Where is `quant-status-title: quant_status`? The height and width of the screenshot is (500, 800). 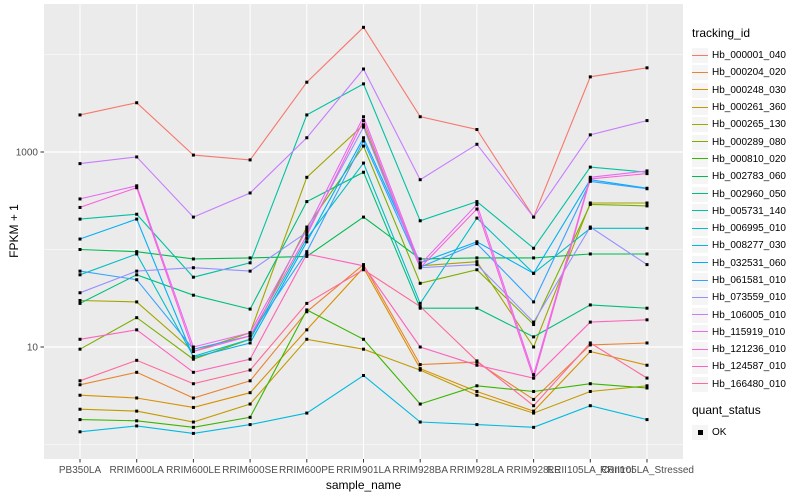 quant-status-title: quant_status is located at coordinates (726, 409).